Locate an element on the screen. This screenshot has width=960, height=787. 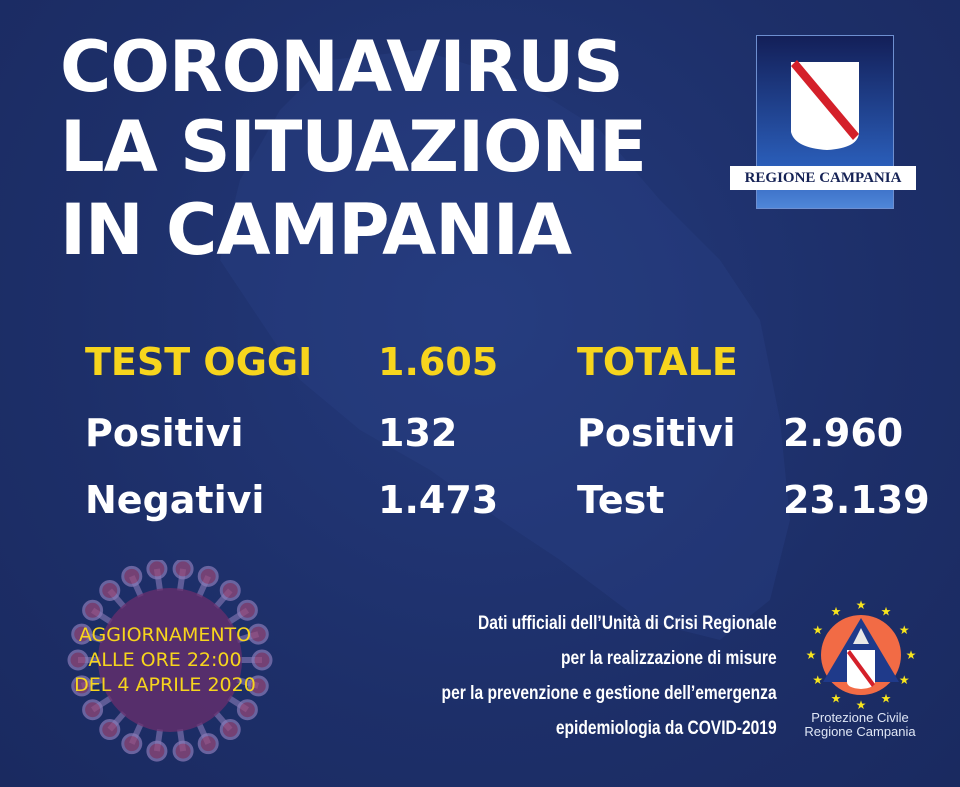
update-line-3: DEL 4 APRILE 2020 is located at coordinates (165, 685).